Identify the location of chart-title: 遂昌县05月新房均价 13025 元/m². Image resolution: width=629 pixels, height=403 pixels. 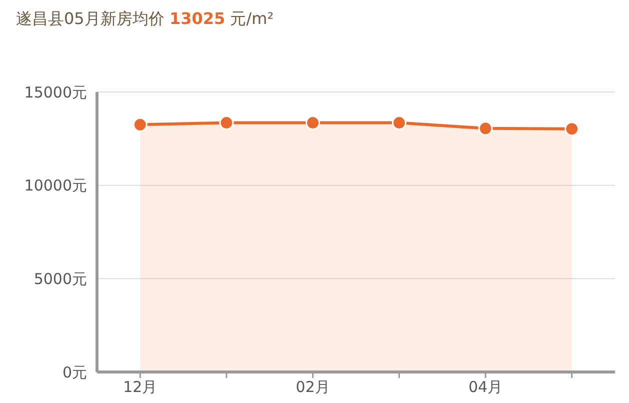
(145, 18).